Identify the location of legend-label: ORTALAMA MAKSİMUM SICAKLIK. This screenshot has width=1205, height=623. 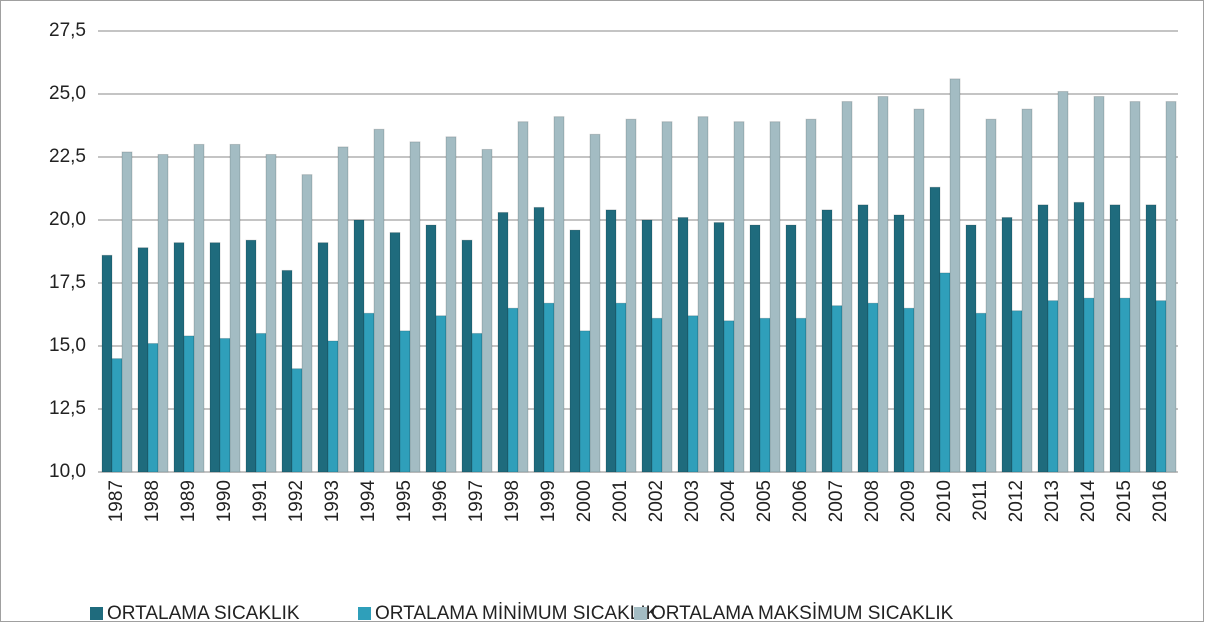
(802, 613).